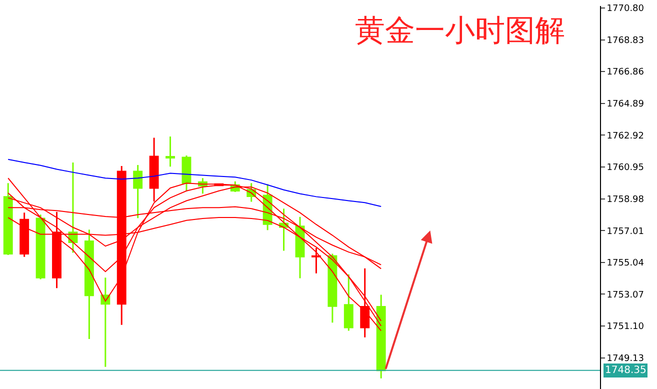 Image resolution: width=657 pixels, height=389 pixels. What do you see at coordinates (625, 359) in the screenshot?
I see `y-tick-label: 1749.13` at bounding box center [625, 359].